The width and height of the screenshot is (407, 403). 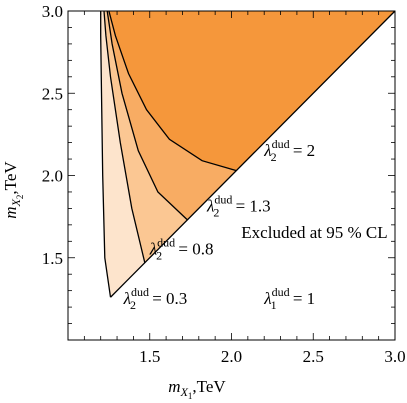 I want to click on x-tick-label: 1.5, so click(x=149, y=356).